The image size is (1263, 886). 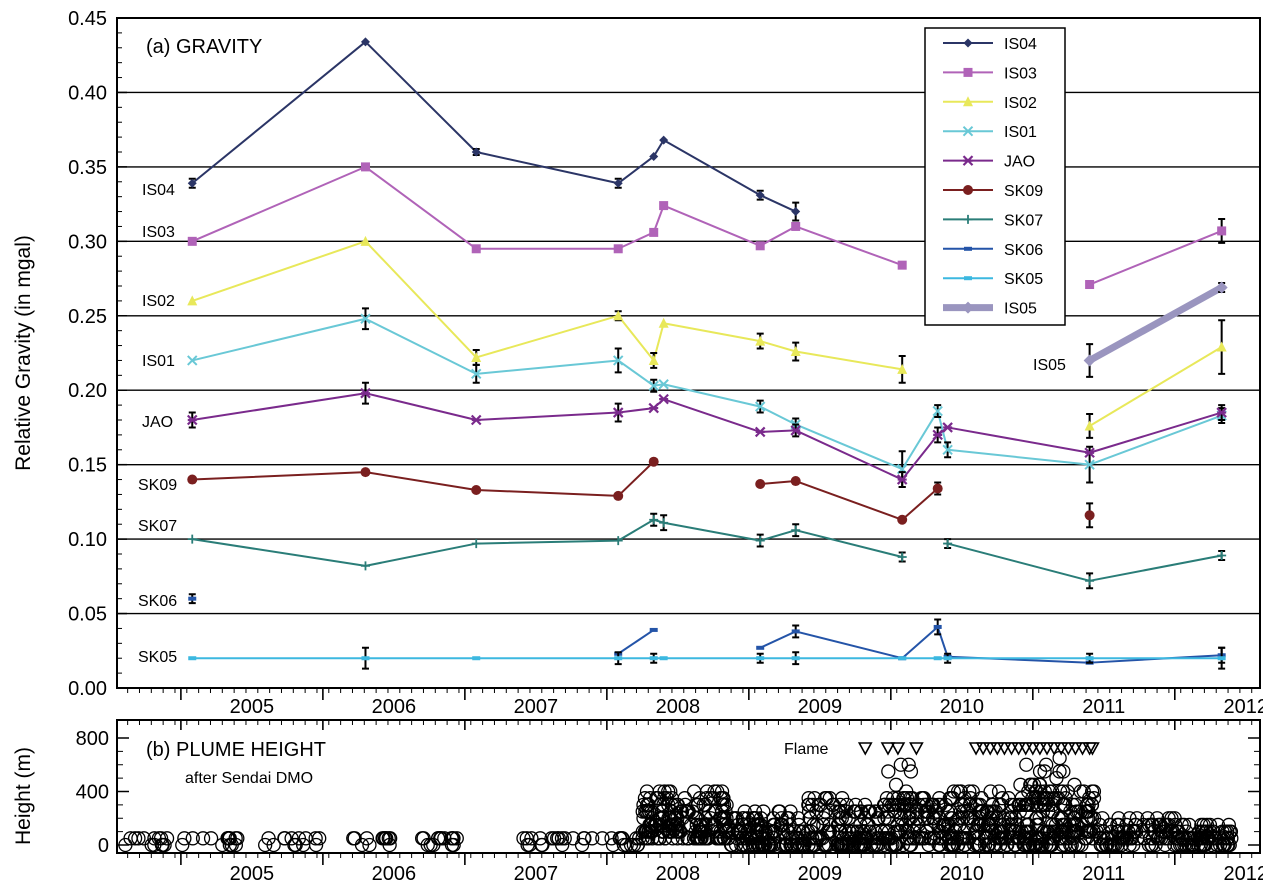 I want to click on x-tick-label: 2010, so click(x=962, y=707).